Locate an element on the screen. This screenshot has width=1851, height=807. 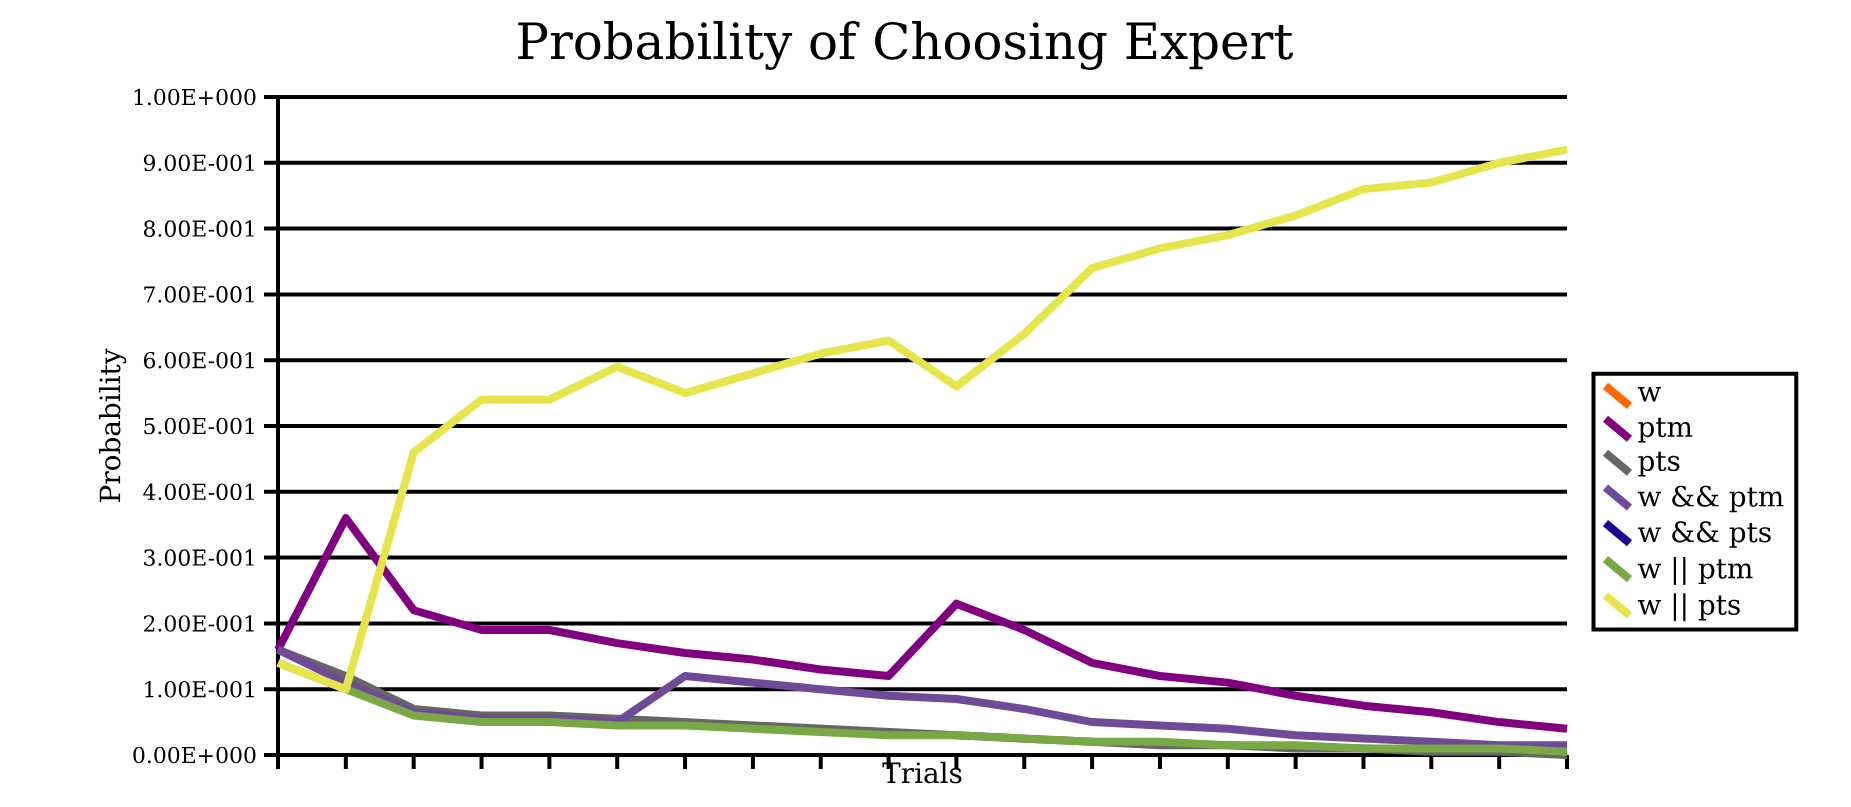
legend-label: w && pts is located at coordinates (1704, 534).